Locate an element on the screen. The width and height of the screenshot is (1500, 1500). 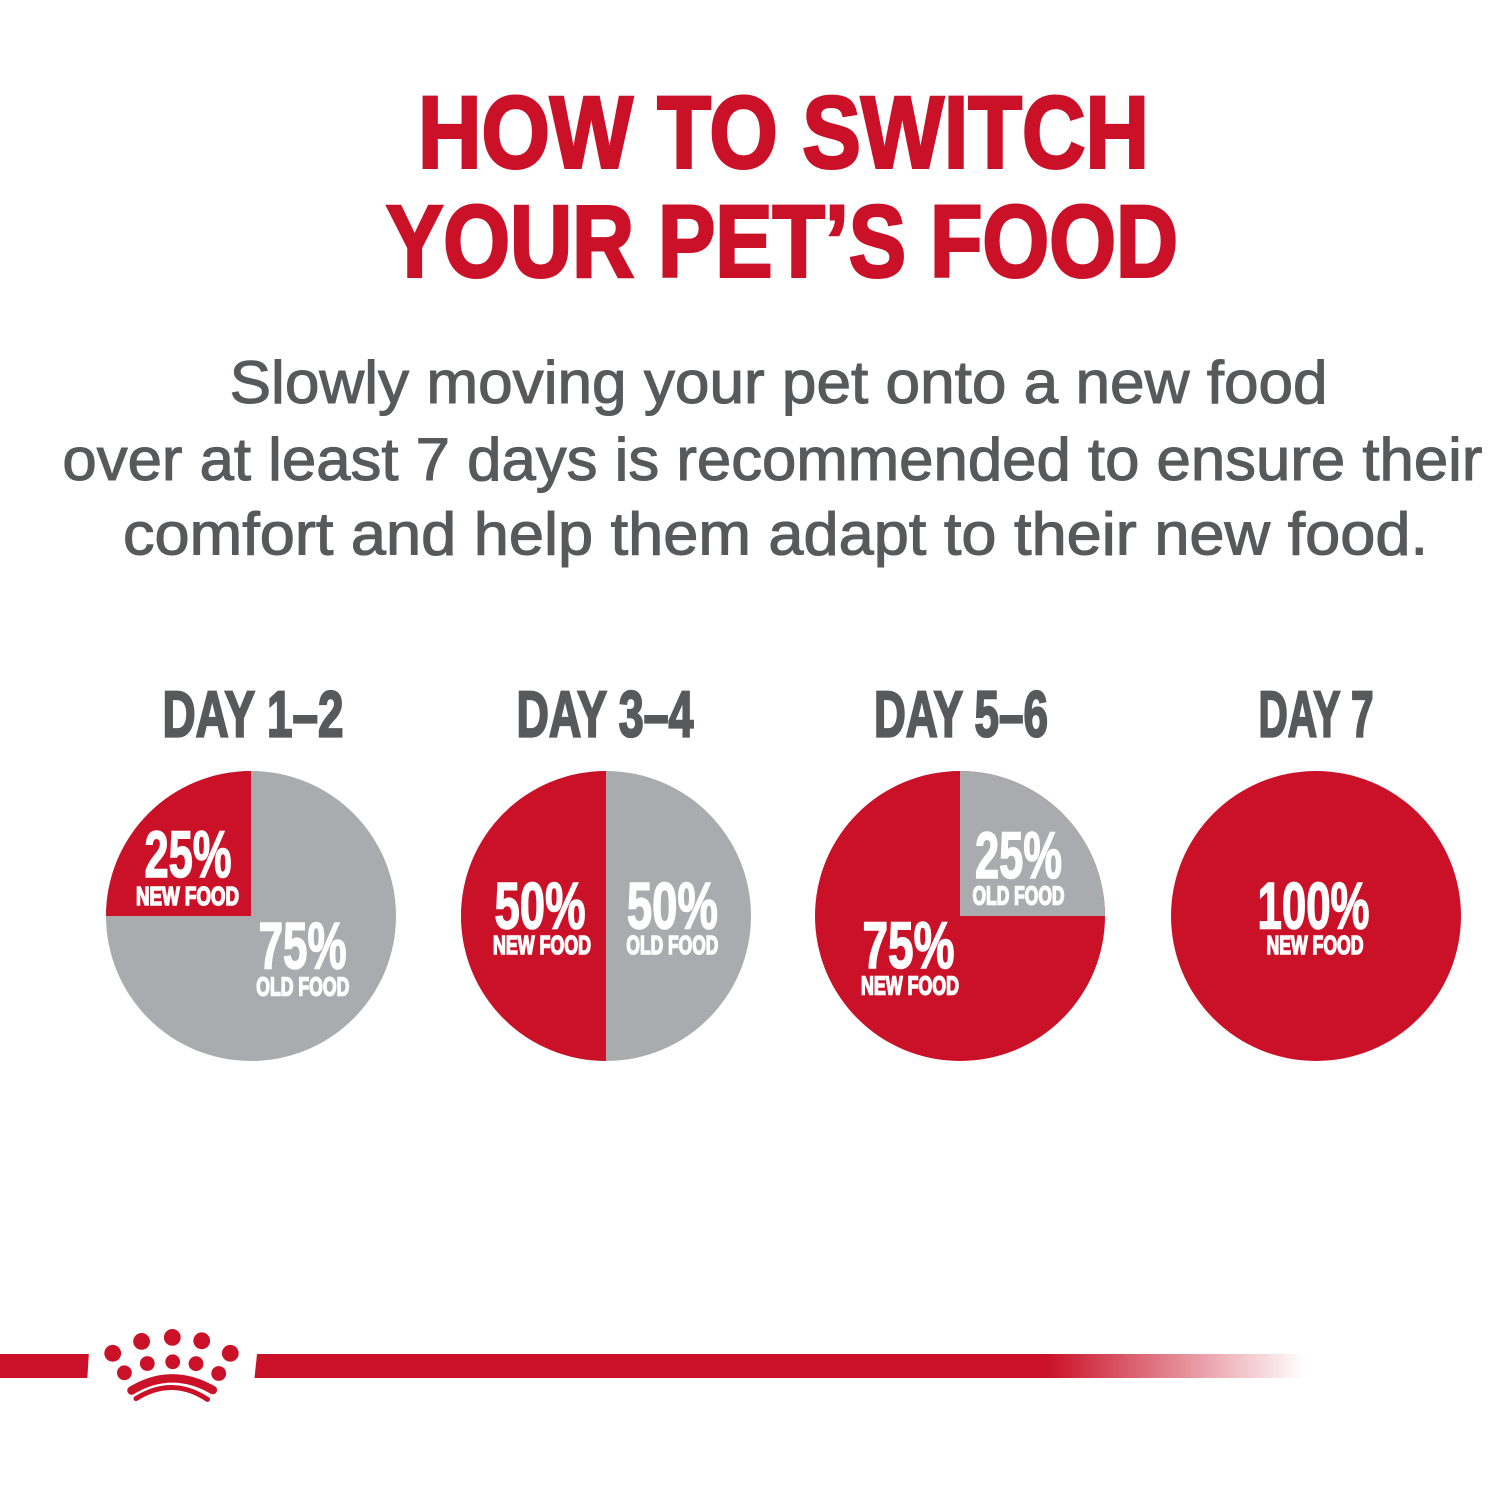
svg-text: 100% is located at coordinates (1314, 906).